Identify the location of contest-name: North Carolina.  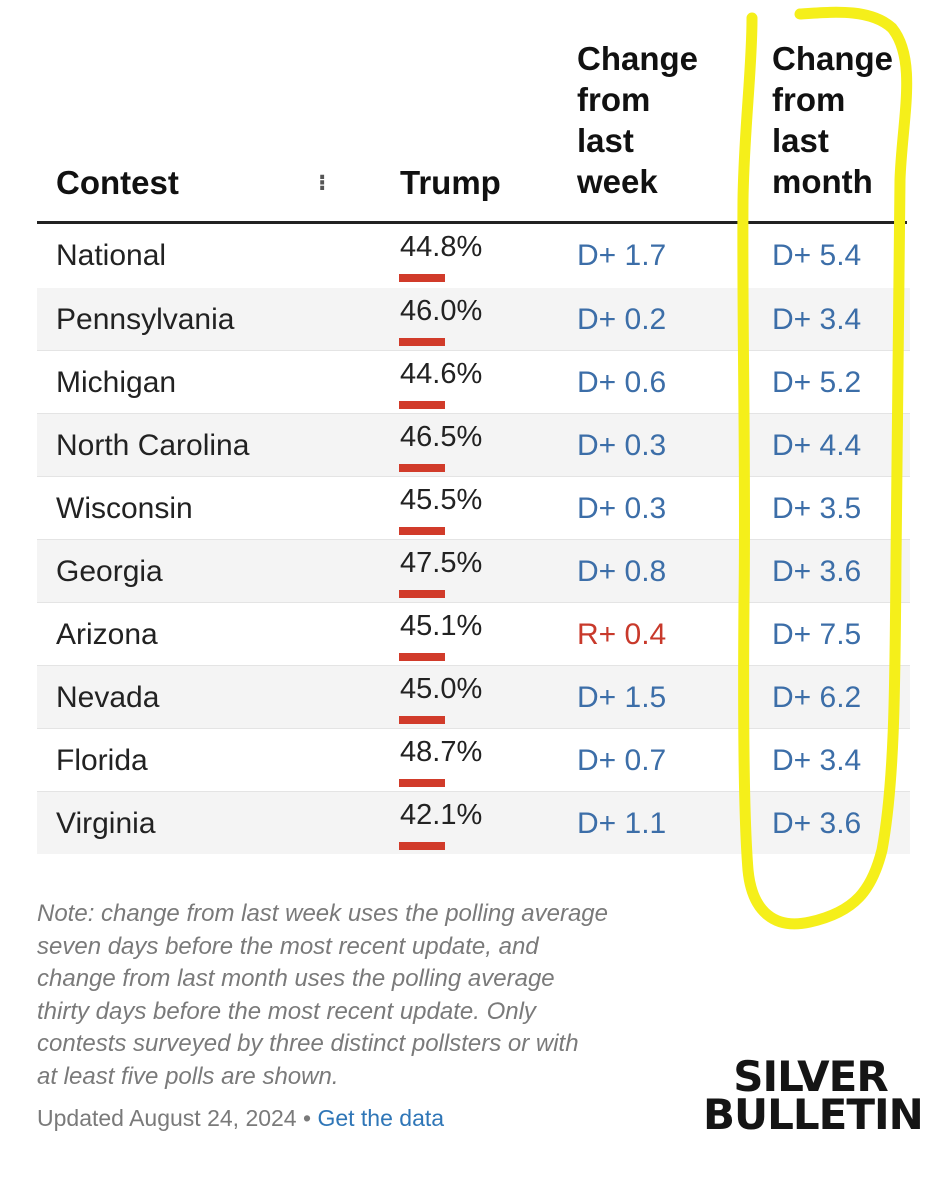
(153, 445).